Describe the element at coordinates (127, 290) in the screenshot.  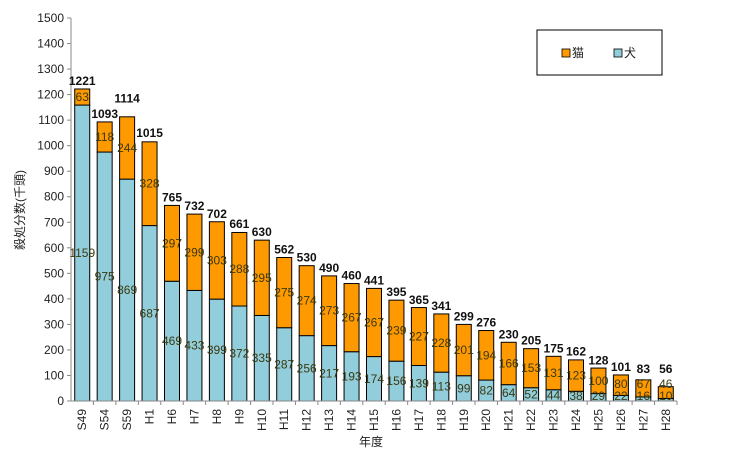
I see `data-label-dog: 869` at that location.